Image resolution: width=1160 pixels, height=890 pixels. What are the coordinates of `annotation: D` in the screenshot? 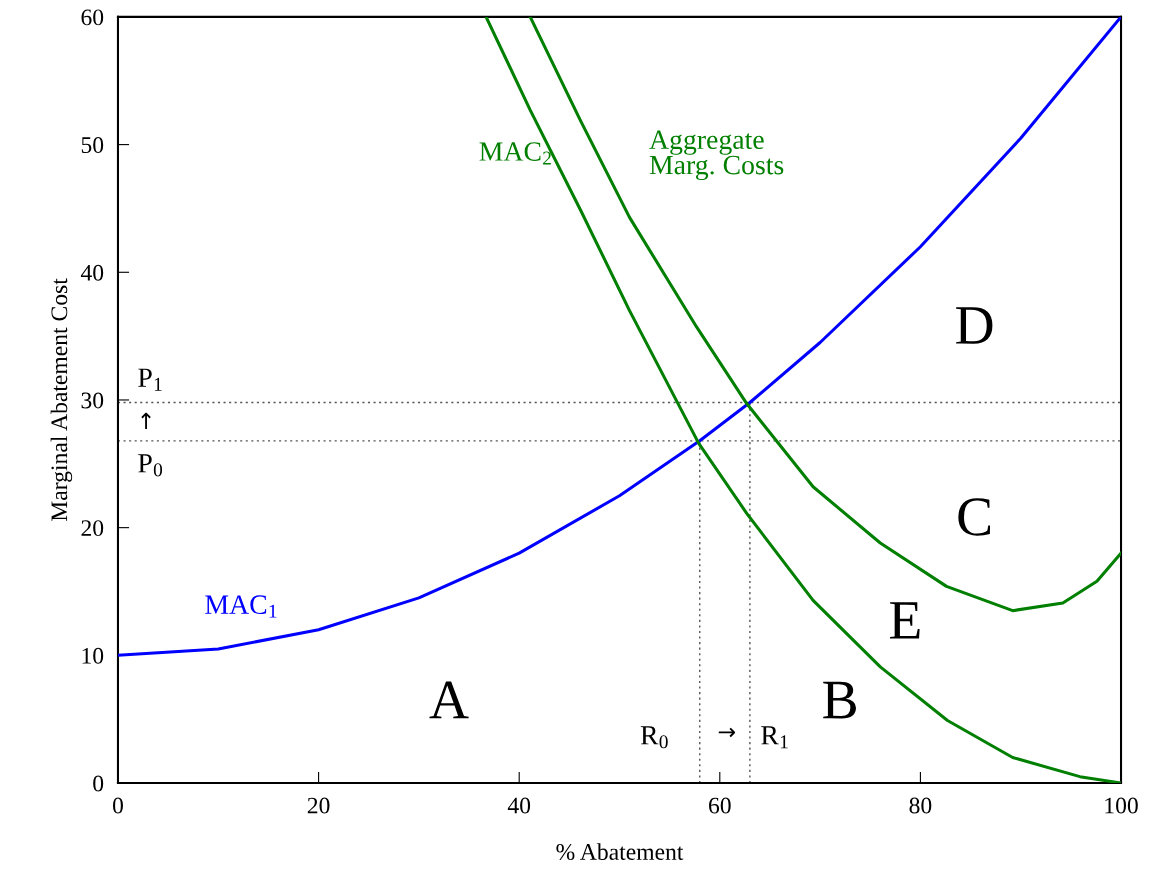 It's located at (974, 325).